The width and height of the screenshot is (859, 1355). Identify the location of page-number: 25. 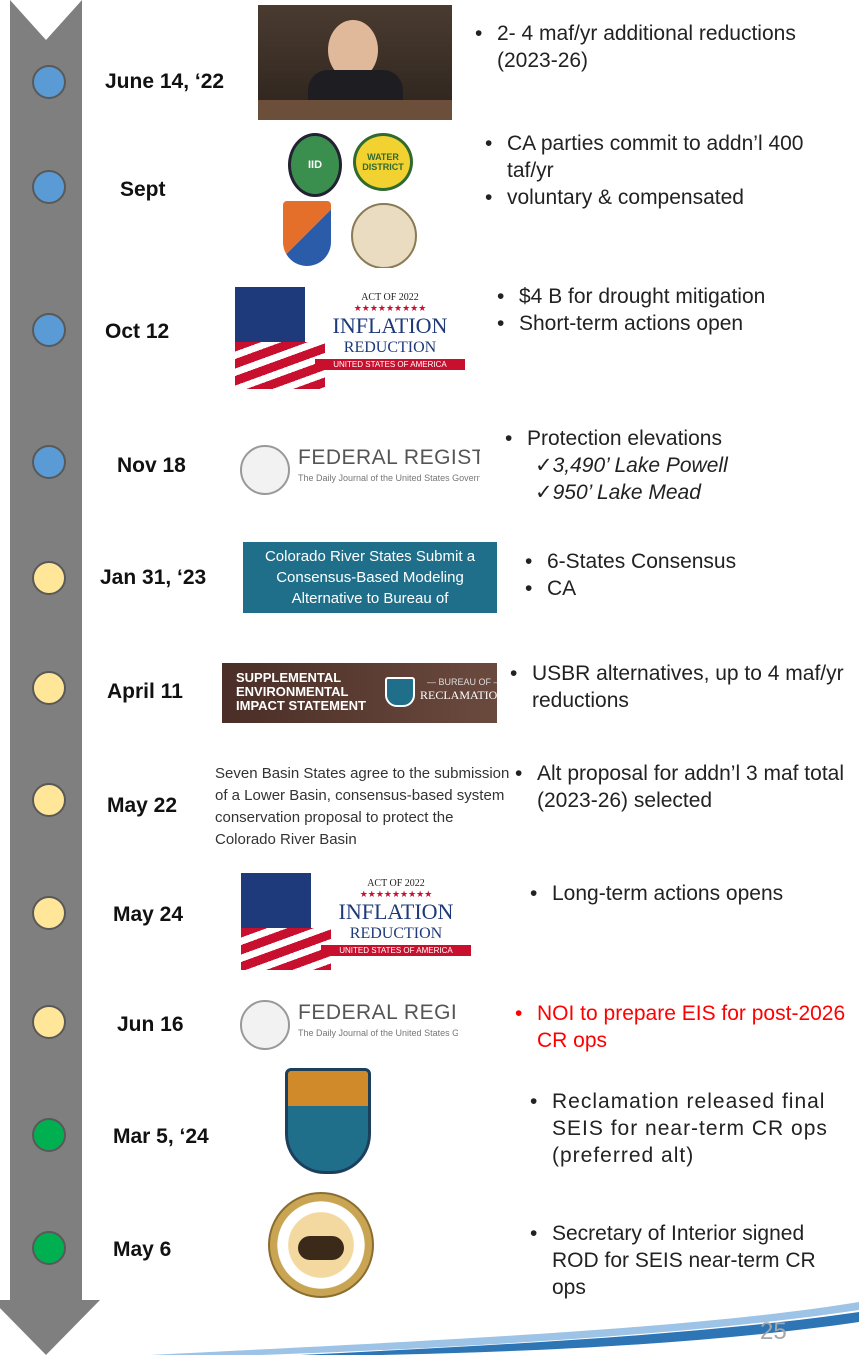
(773, 1331).